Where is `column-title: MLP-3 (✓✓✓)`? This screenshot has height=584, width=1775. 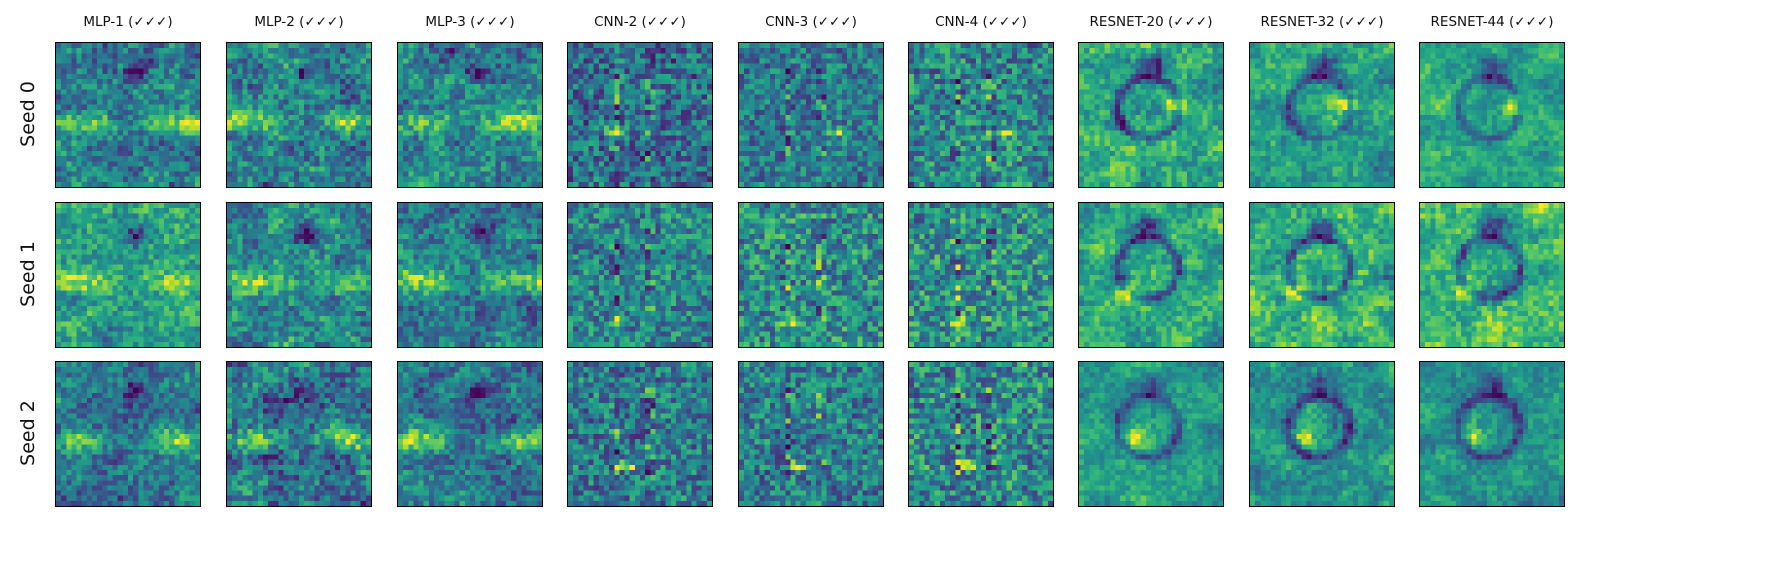 column-title: MLP-3 (✓✓✓) is located at coordinates (470, 22).